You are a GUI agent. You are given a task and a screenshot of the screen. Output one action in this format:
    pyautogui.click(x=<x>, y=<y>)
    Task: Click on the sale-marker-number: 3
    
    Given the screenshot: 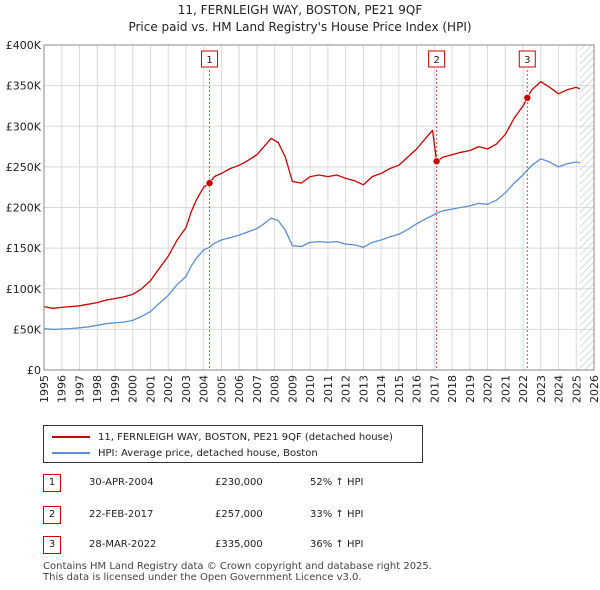 What is the action you would take?
    pyautogui.click(x=527, y=60)
    